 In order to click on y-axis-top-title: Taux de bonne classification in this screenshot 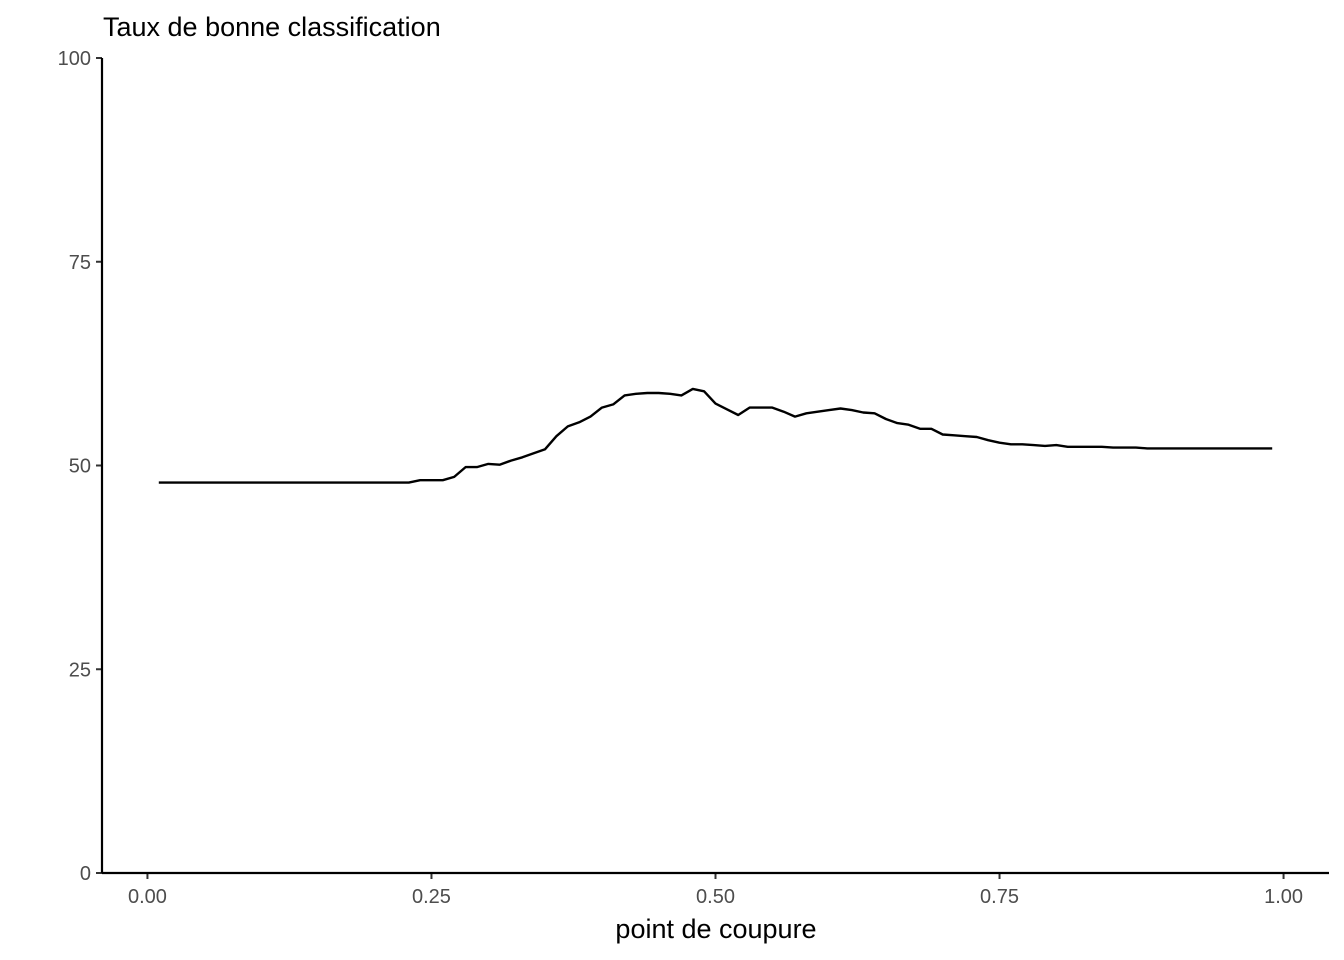, I will do `click(272, 27)`.